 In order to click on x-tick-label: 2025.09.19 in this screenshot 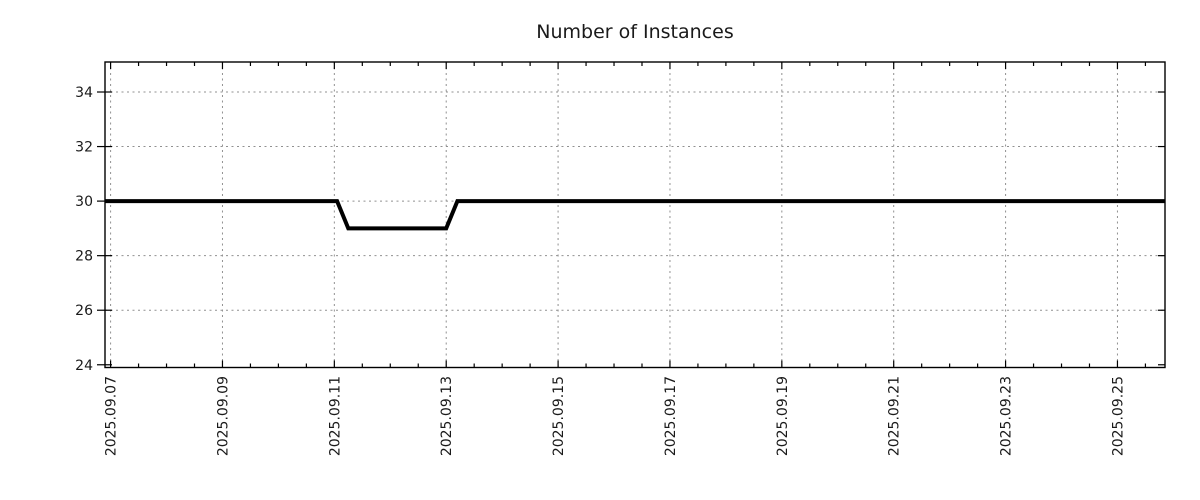, I will do `click(783, 416)`.